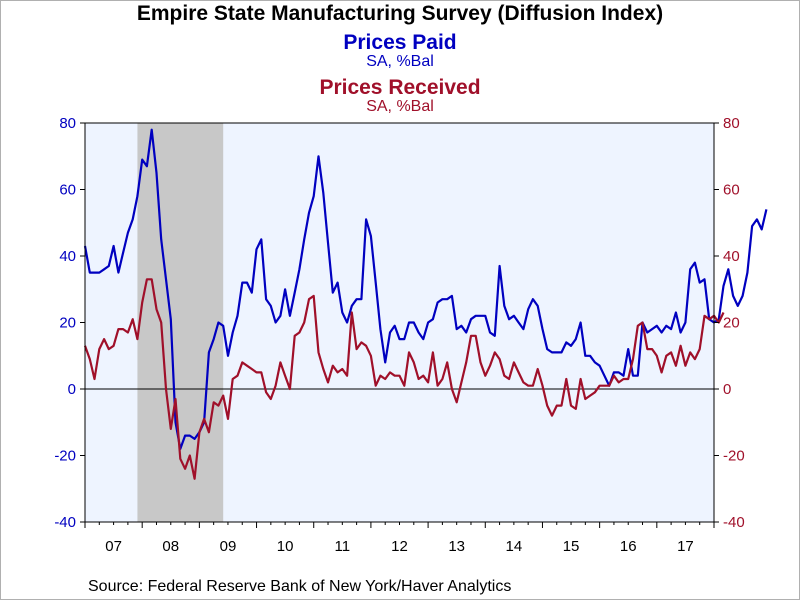 The height and width of the screenshot is (600, 800). I want to click on series-unit-prices-paid: SA, %Bal, so click(400, 61).